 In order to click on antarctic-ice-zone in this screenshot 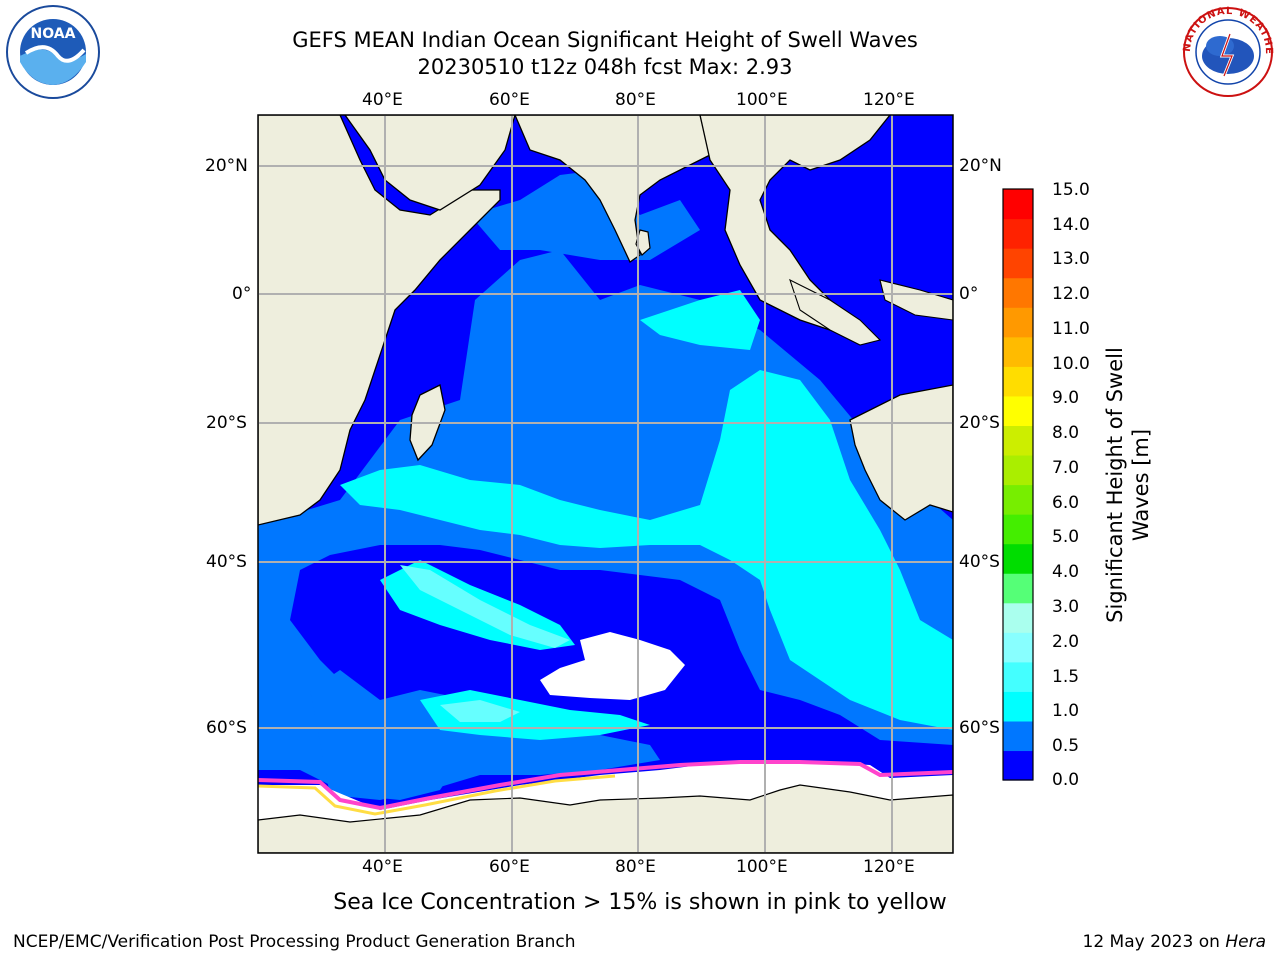, I will do `click(605, 807)`.